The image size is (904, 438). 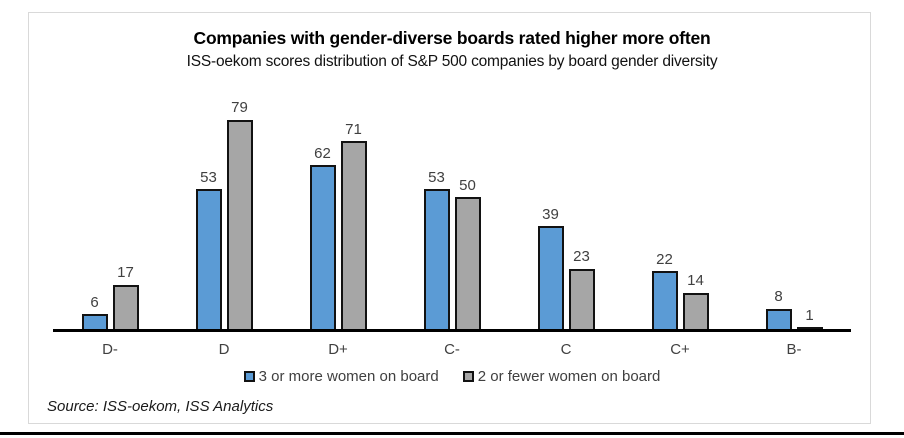 What do you see at coordinates (566, 212) in the screenshot?
I see `category-group-C: 39 23` at bounding box center [566, 212].